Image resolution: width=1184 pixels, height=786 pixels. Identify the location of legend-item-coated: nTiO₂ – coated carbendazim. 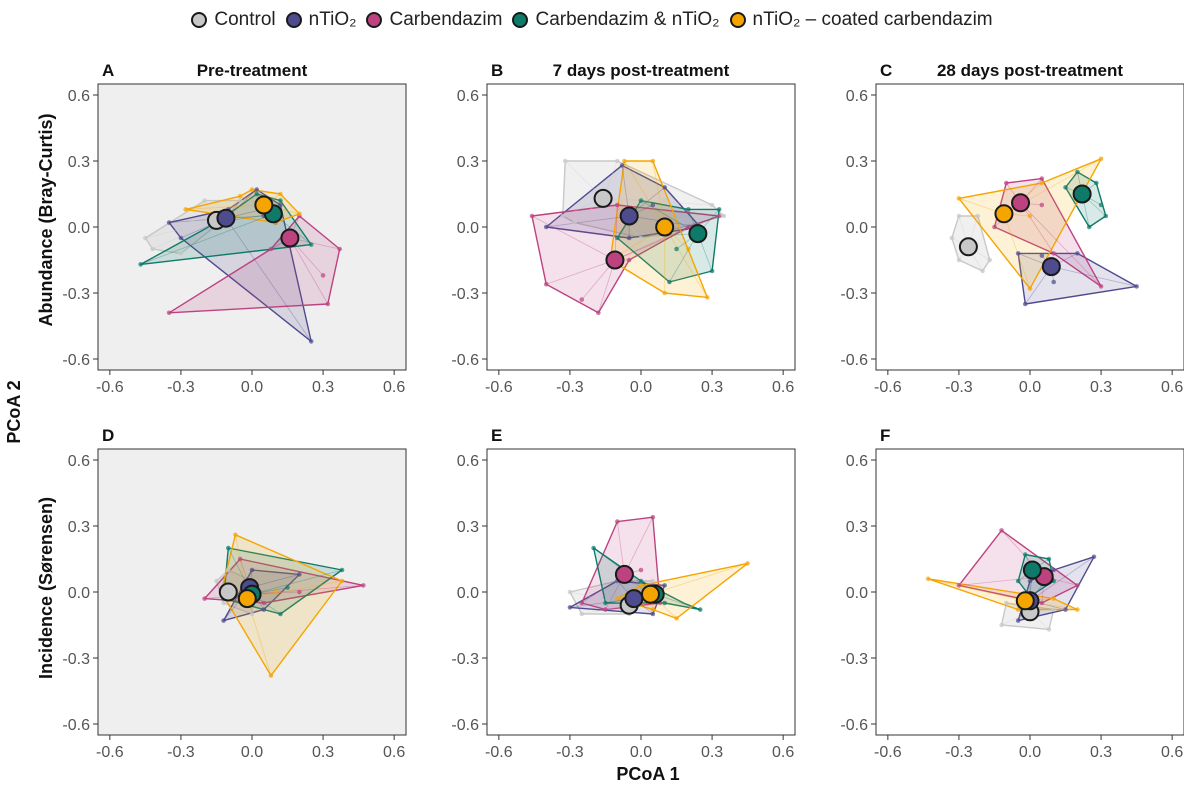
(861, 20).